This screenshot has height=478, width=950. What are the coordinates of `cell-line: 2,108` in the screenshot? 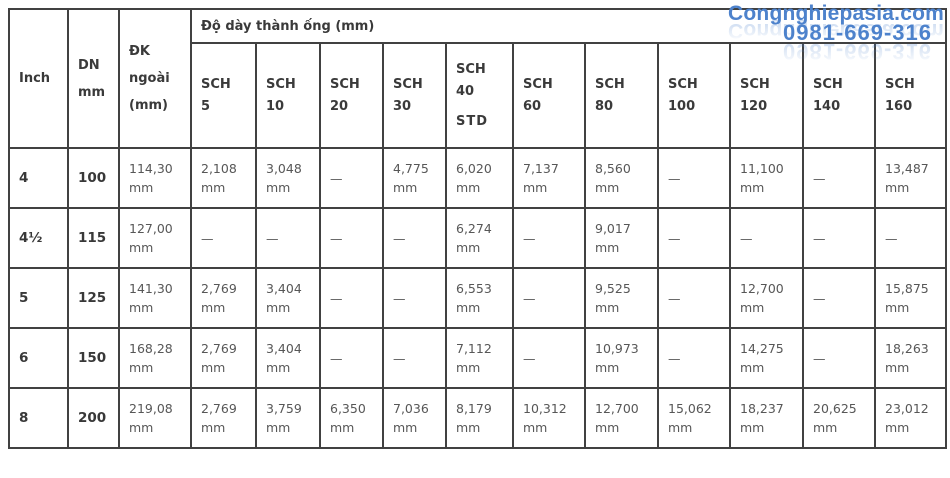 It's located at (219, 168).